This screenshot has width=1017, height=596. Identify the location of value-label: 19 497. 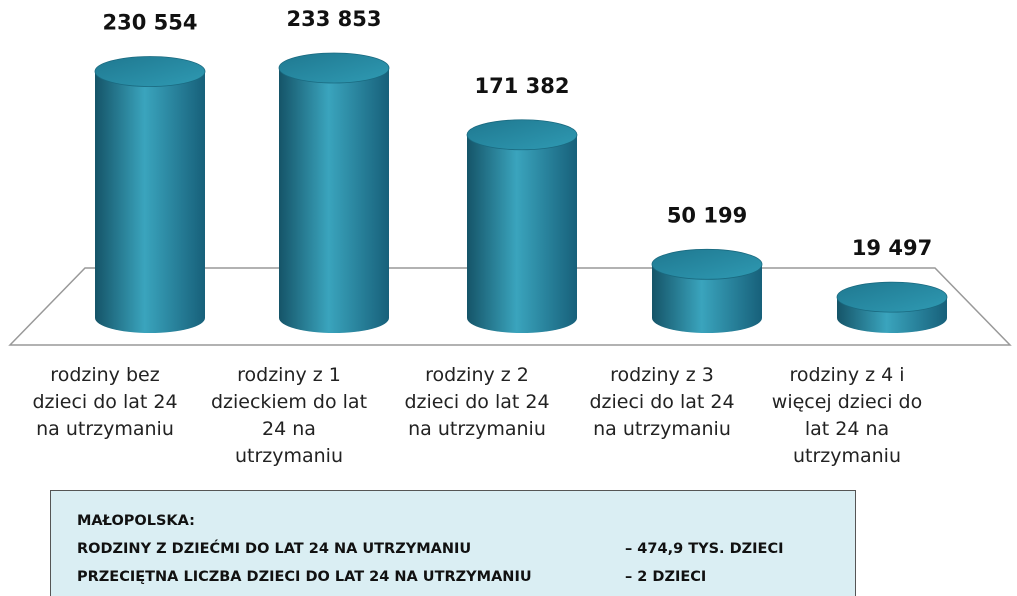
(892, 248).